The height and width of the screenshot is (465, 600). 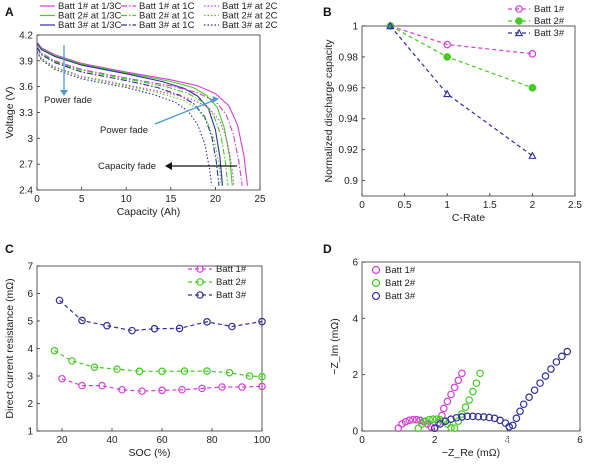 I want to click on legend-label: Batt 3# at 1/3C, so click(x=90, y=25).